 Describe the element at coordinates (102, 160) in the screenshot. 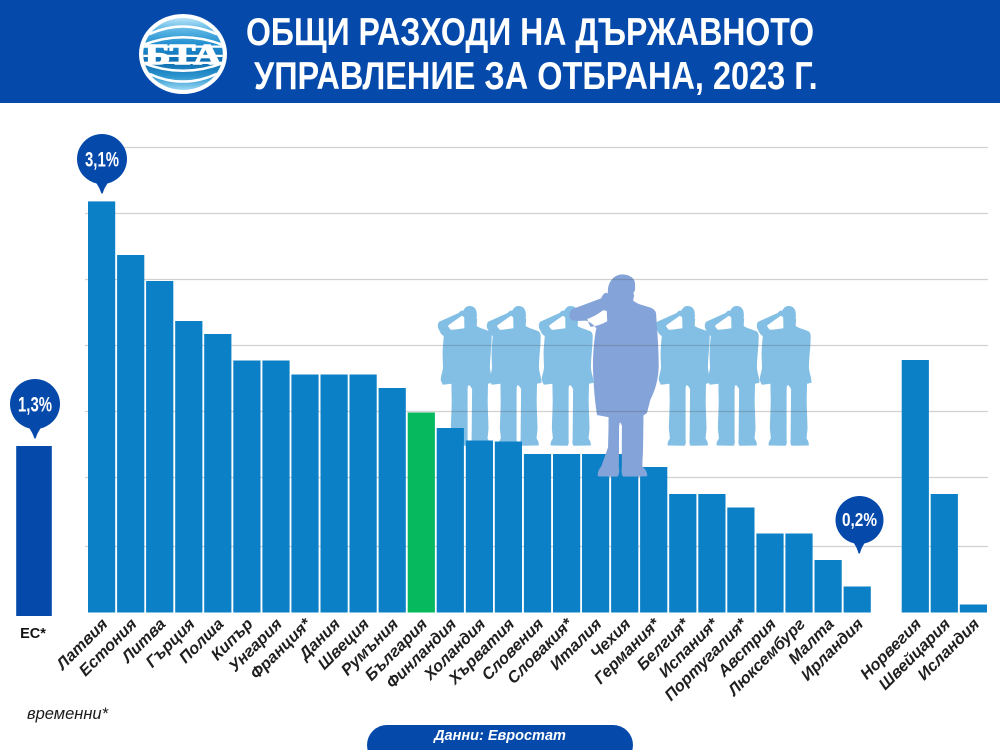

I see `svg-text: 3,1%` at that location.